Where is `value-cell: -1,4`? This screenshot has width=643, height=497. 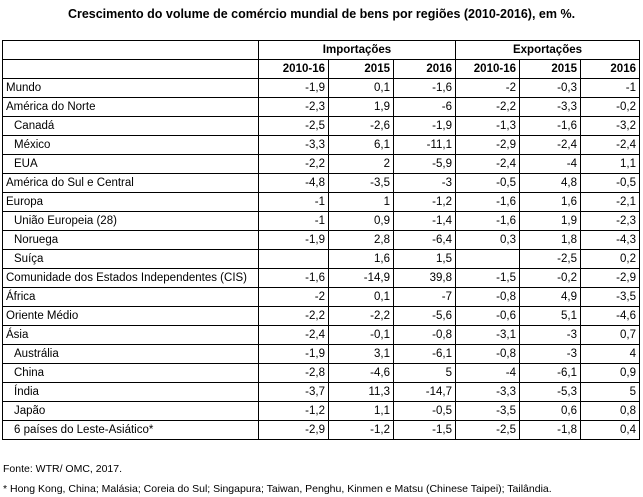 value-cell: -1,4 is located at coordinates (424, 221).